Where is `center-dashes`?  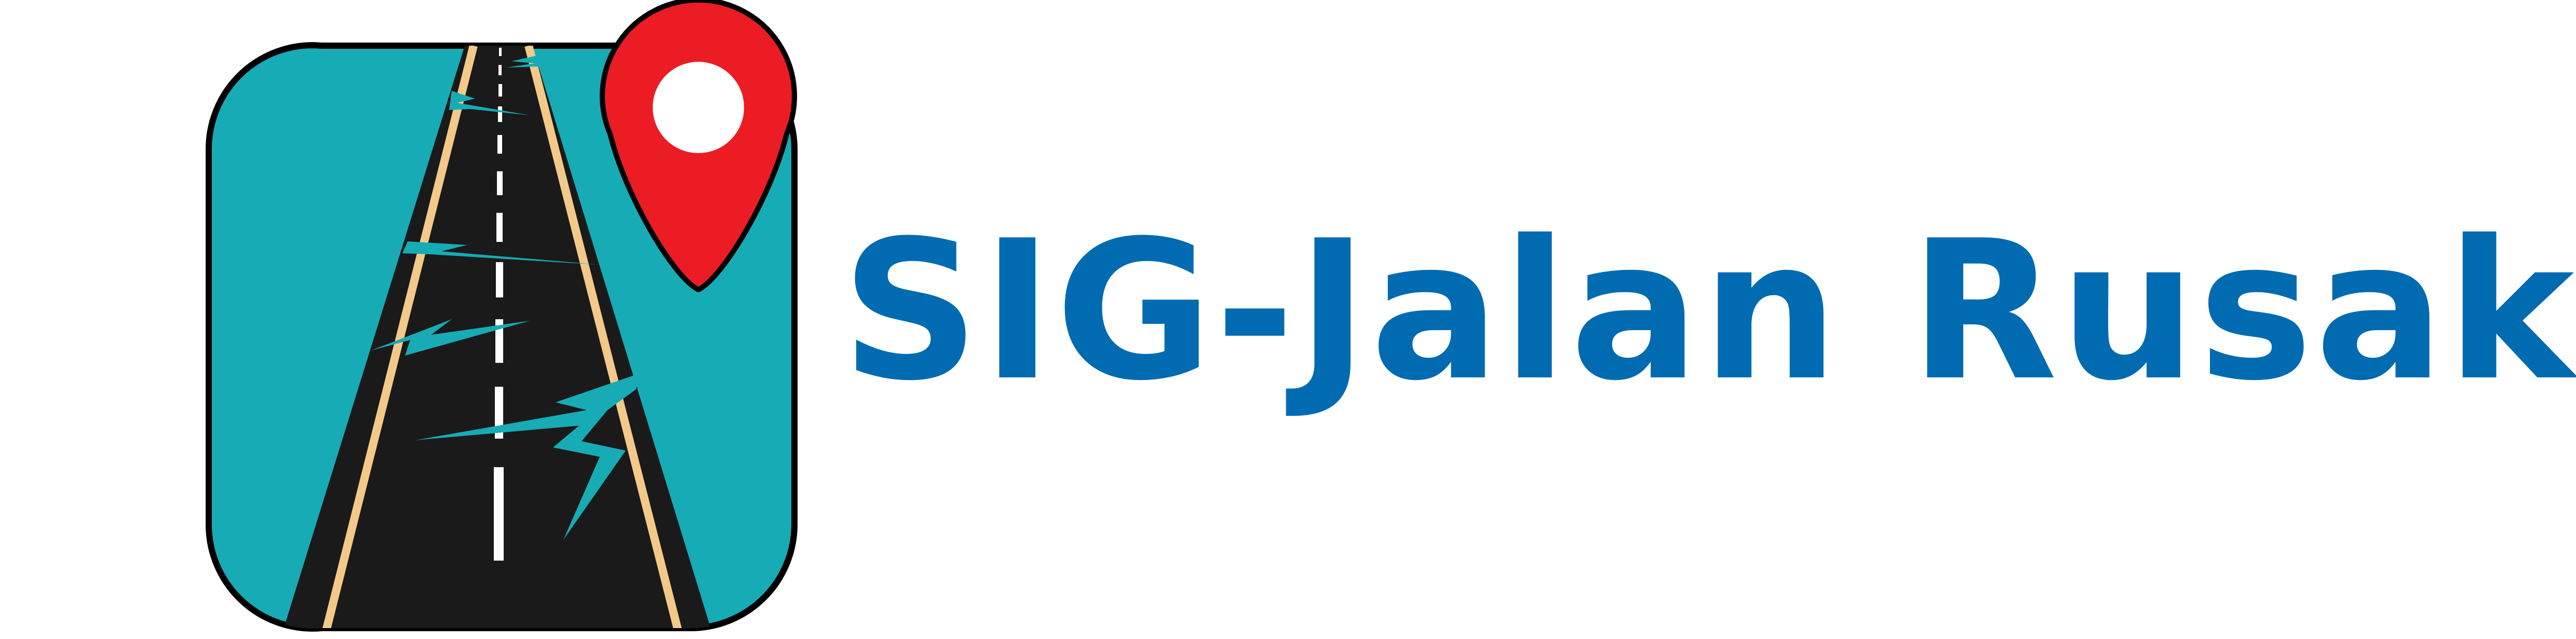
center-dashes is located at coordinates (499, 304).